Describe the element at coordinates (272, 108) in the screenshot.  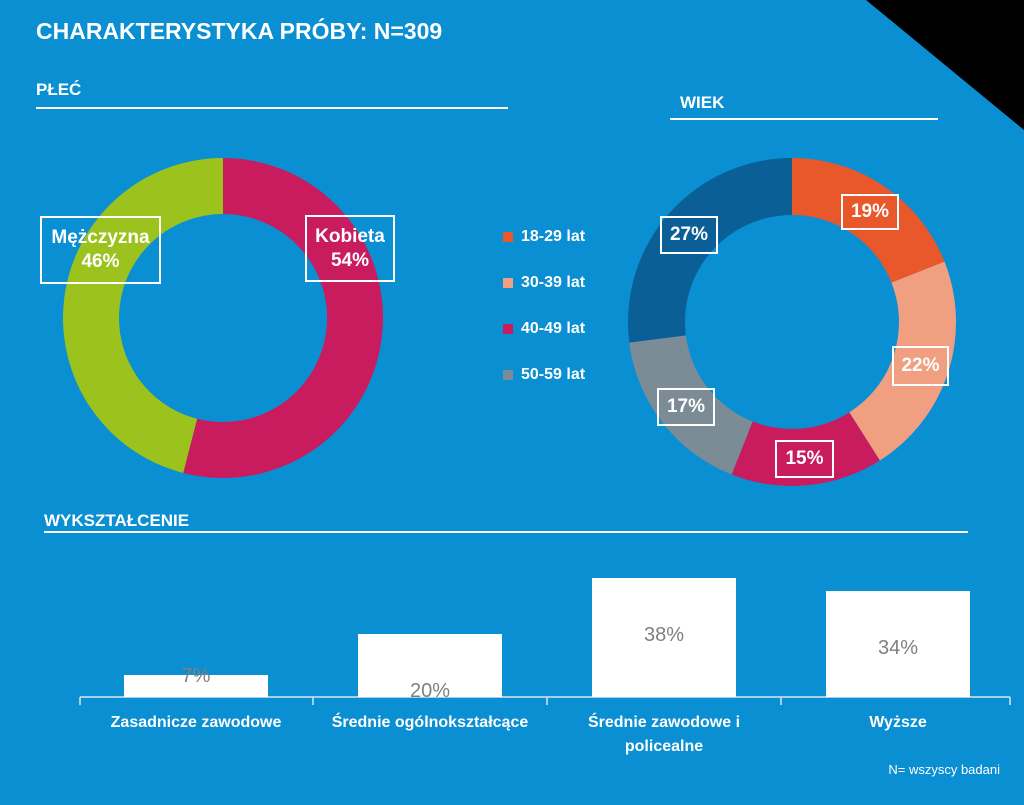
I see `gender-heading-rule` at that location.